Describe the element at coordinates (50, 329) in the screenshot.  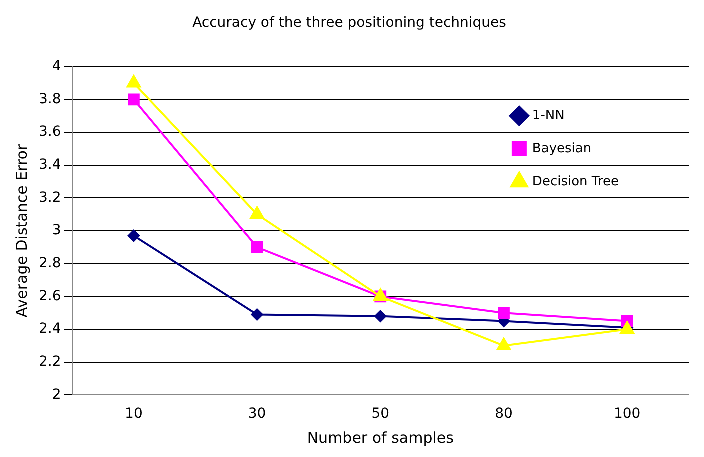
I see `y-tick-label: 2.4` at that location.